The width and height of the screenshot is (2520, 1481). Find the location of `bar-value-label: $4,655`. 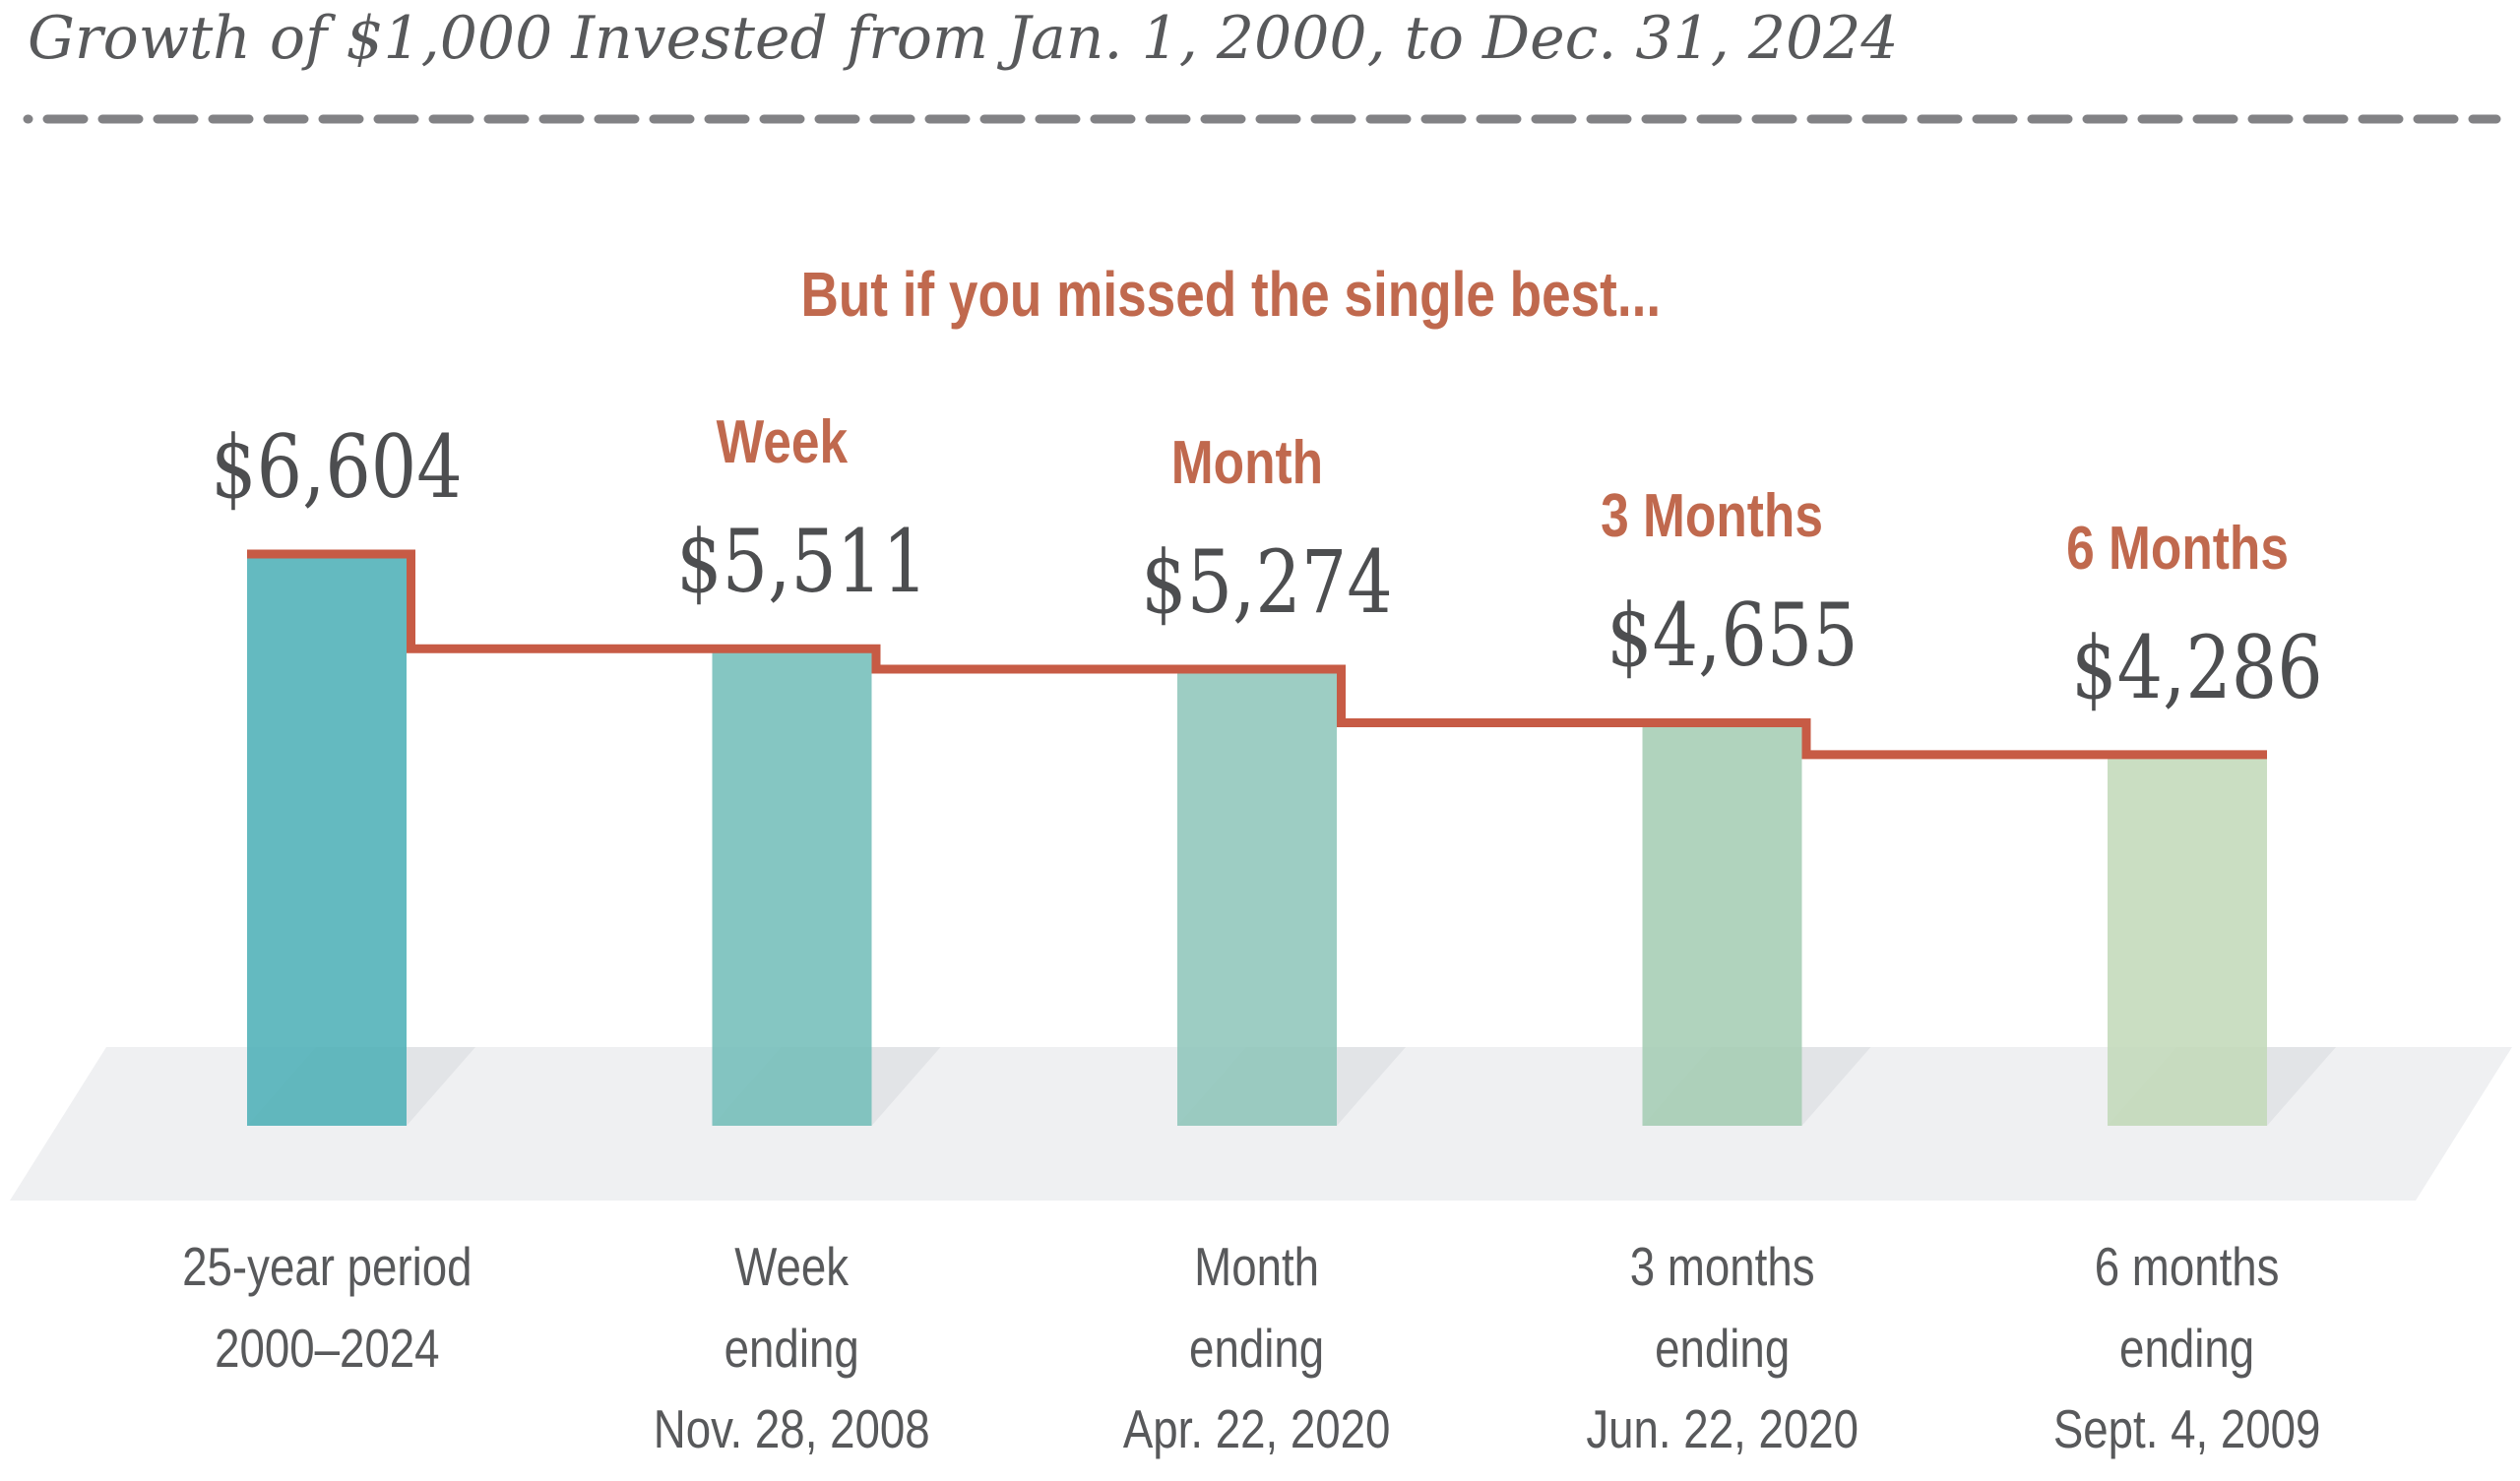

bar-value-label: $4,655 is located at coordinates (1733, 635).